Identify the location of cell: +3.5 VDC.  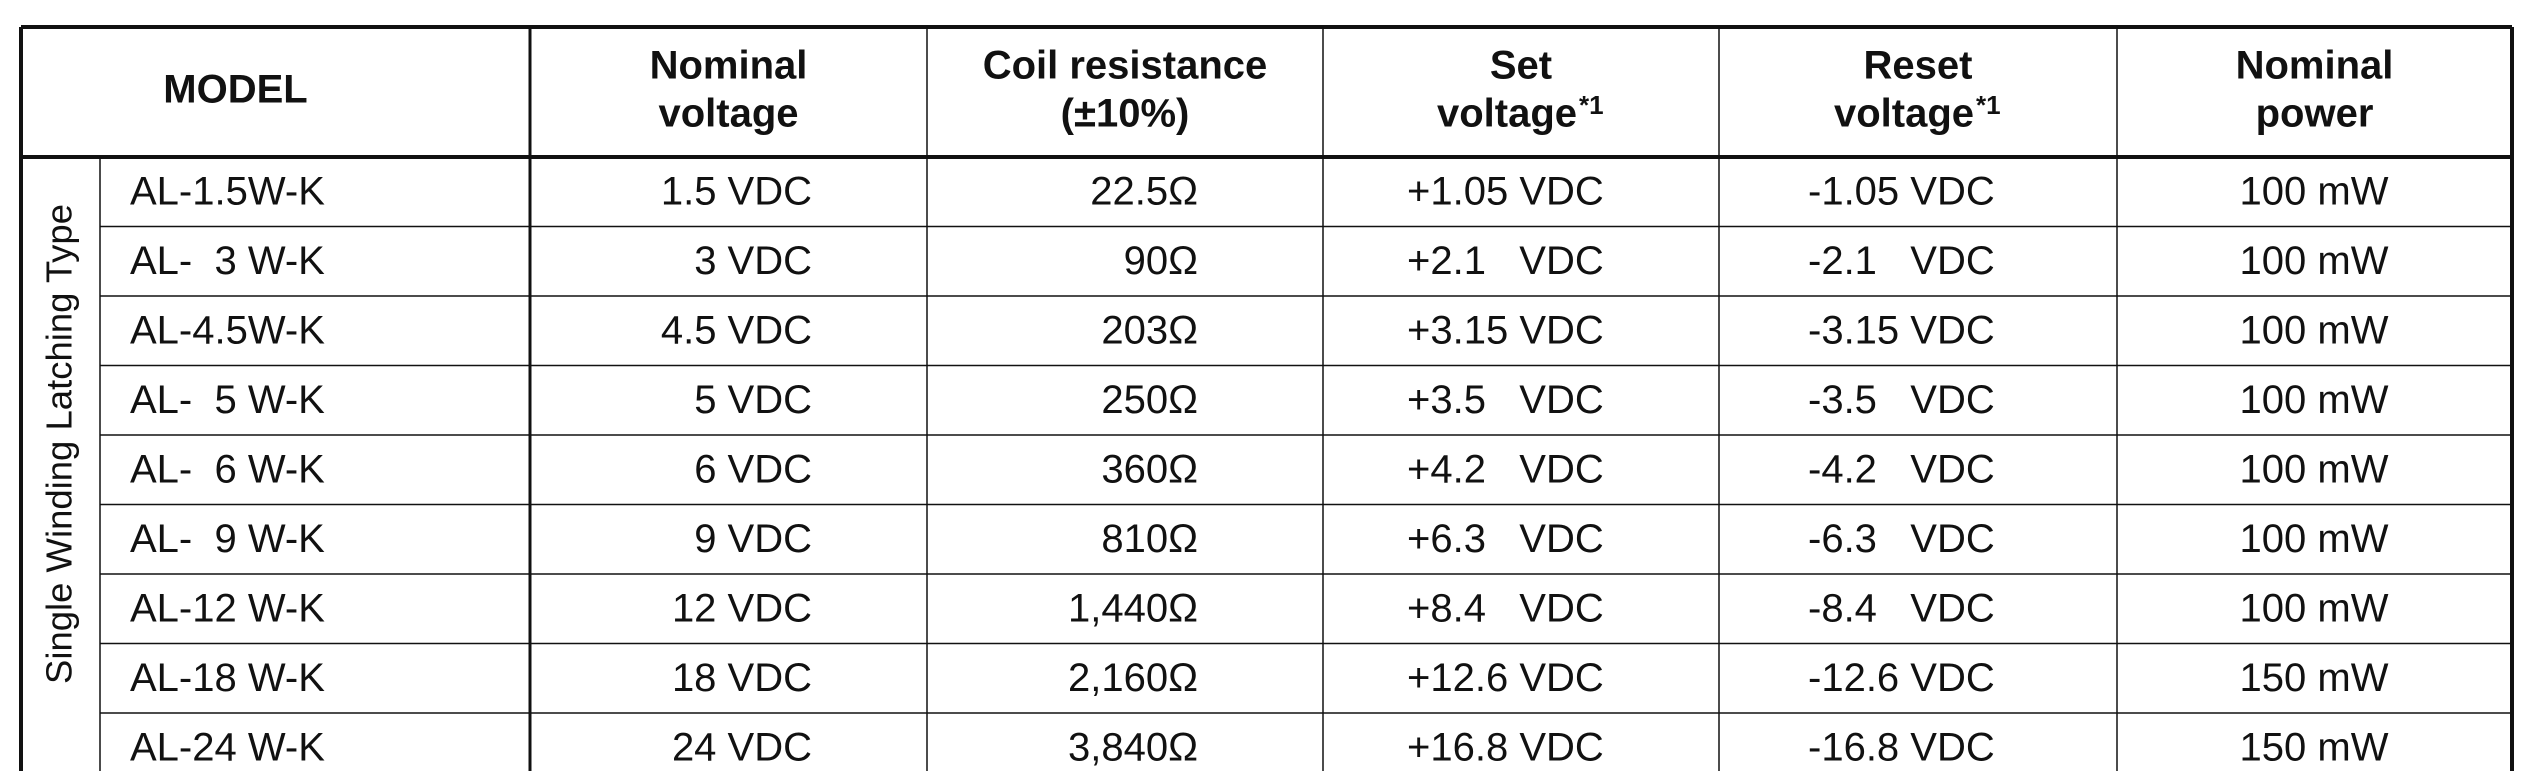
(1505, 400).